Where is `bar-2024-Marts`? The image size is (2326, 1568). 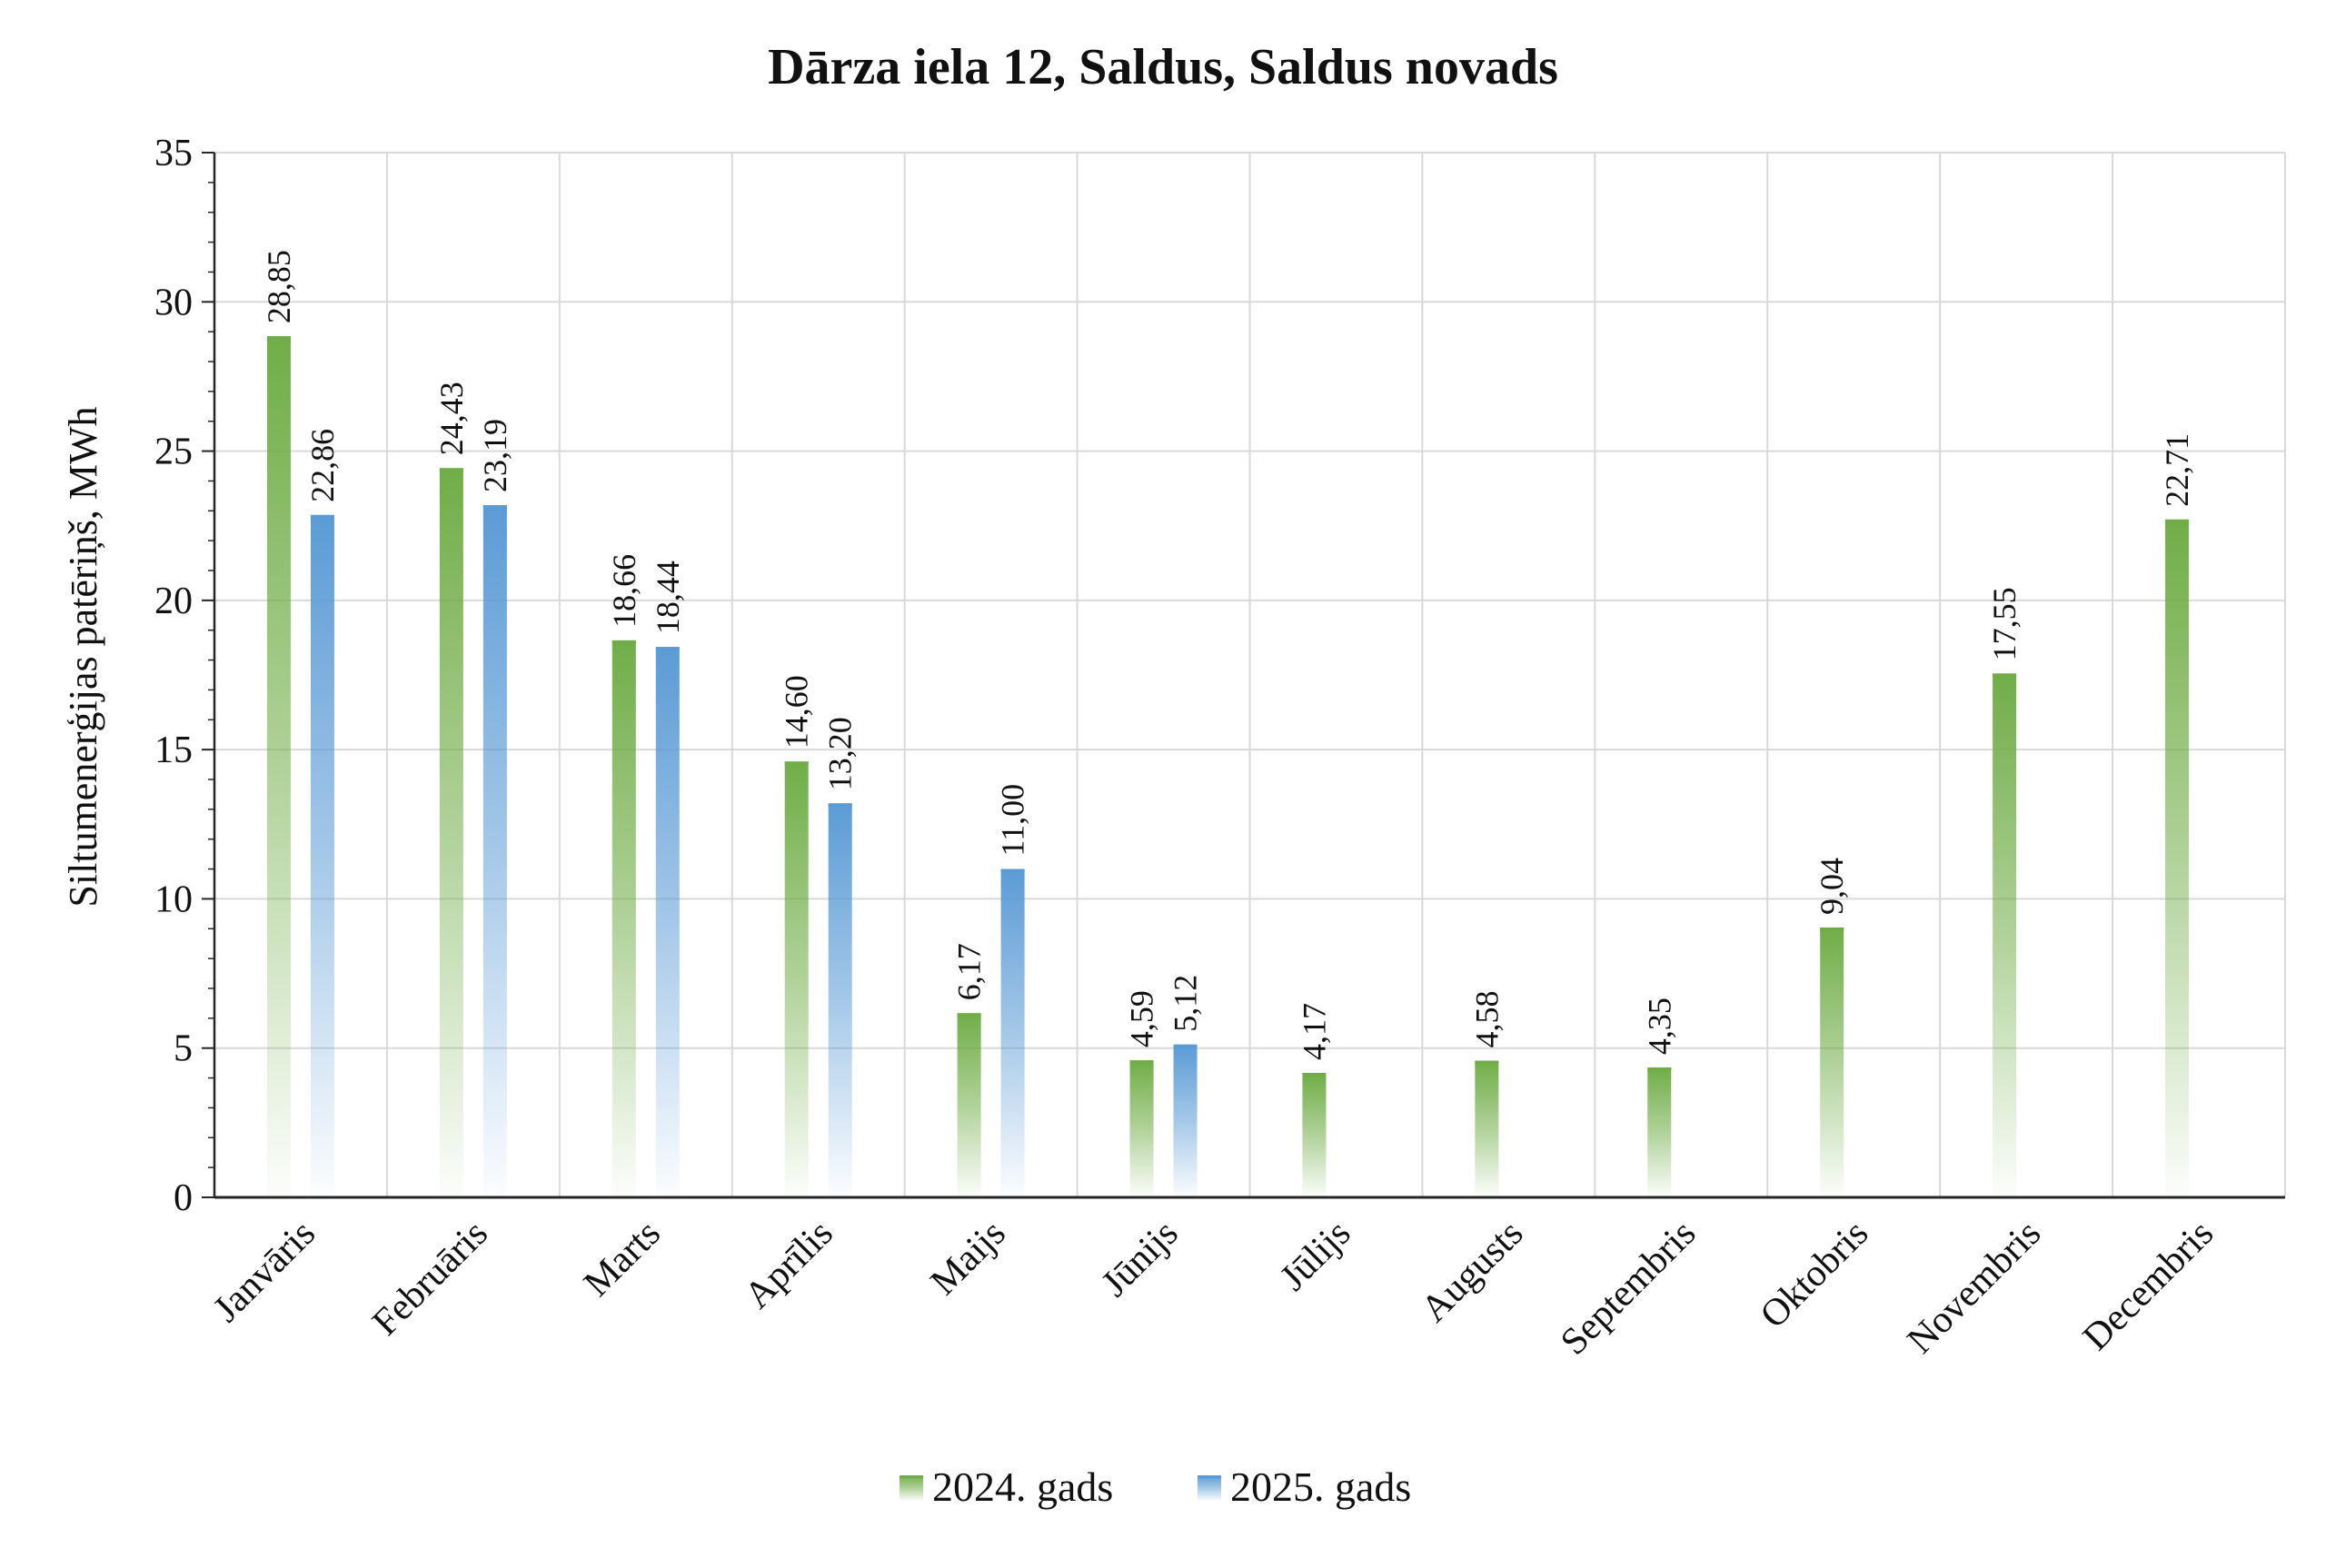 bar-2024-Marts is located at coordinates (623, 918).